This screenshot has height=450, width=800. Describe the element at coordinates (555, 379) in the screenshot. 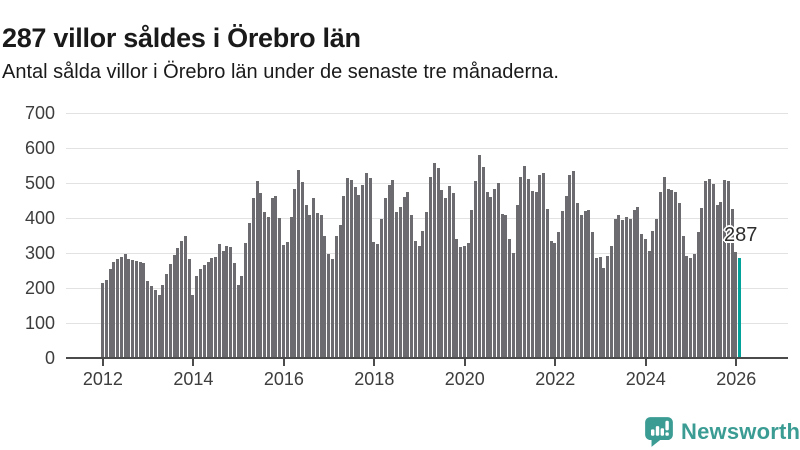

I see `x-axis-label: 2022` at that location.